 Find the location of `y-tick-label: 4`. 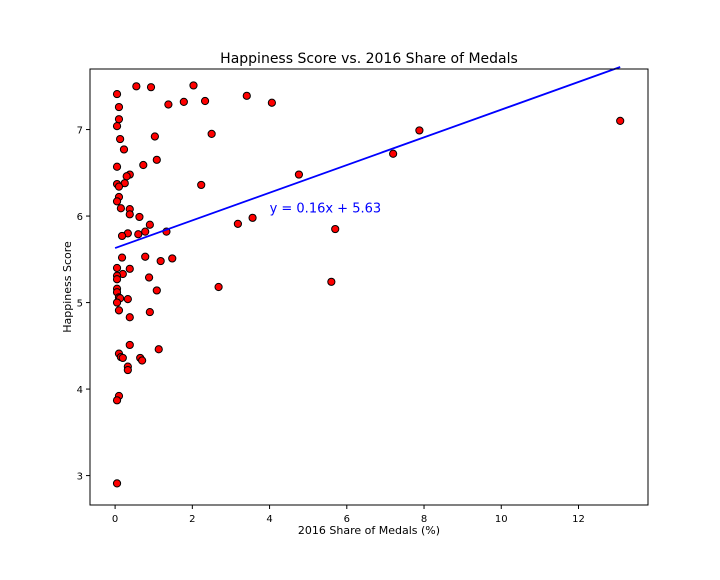

y-tick-label: 4 is located at coordinates (80, 390).